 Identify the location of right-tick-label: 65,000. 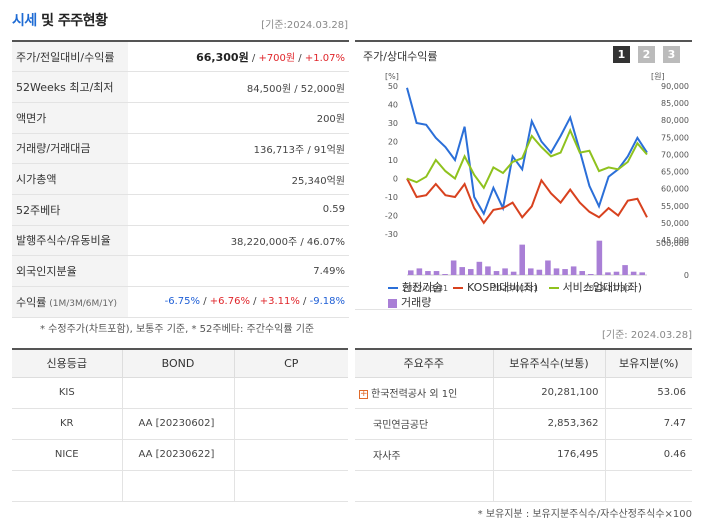
(675, 172).